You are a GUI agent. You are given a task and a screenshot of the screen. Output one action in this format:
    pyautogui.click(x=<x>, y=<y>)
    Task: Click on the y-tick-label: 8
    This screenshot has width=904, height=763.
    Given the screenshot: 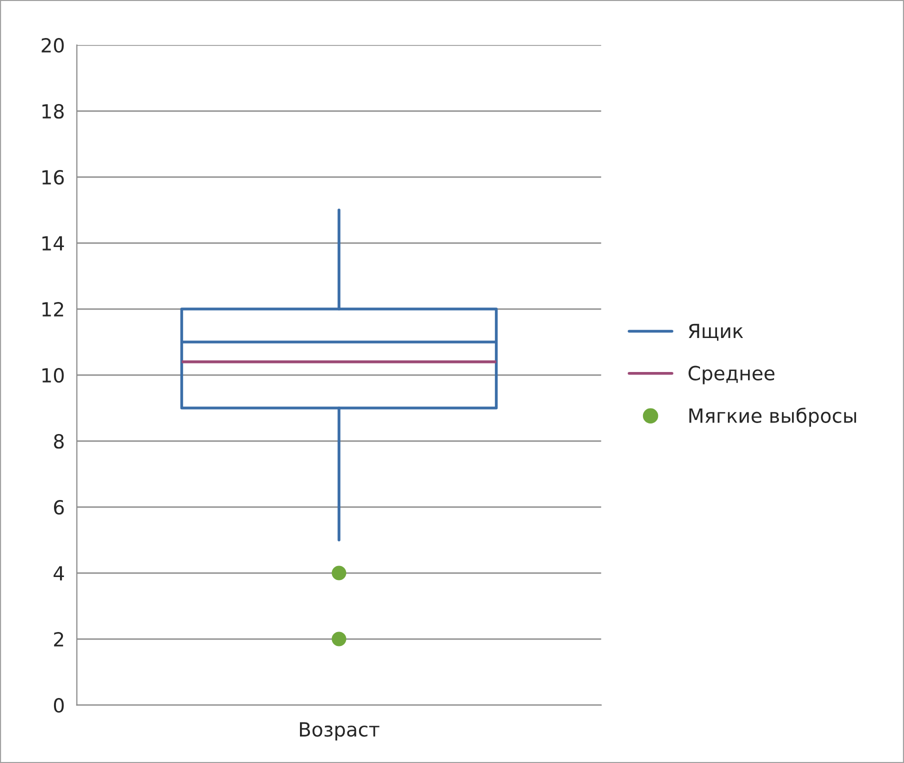 What is the action you would take?
    pyautogui.click(x=59, y=441)
    